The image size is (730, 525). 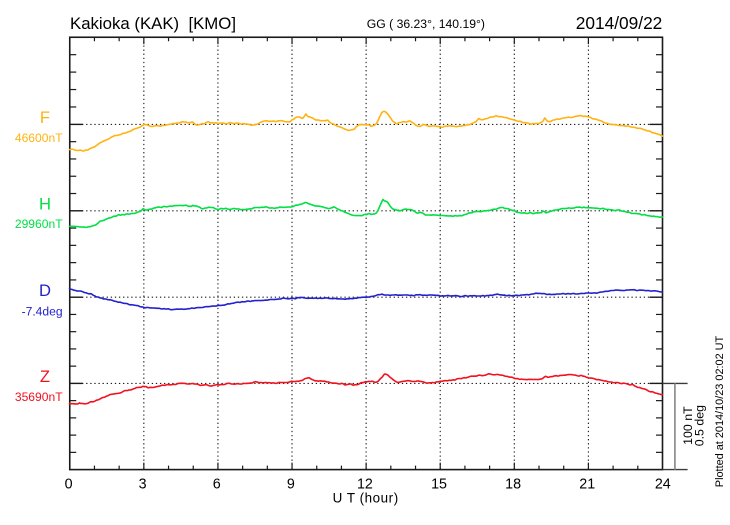 I want to click on svg-text: H, so click(x=45, y=203).